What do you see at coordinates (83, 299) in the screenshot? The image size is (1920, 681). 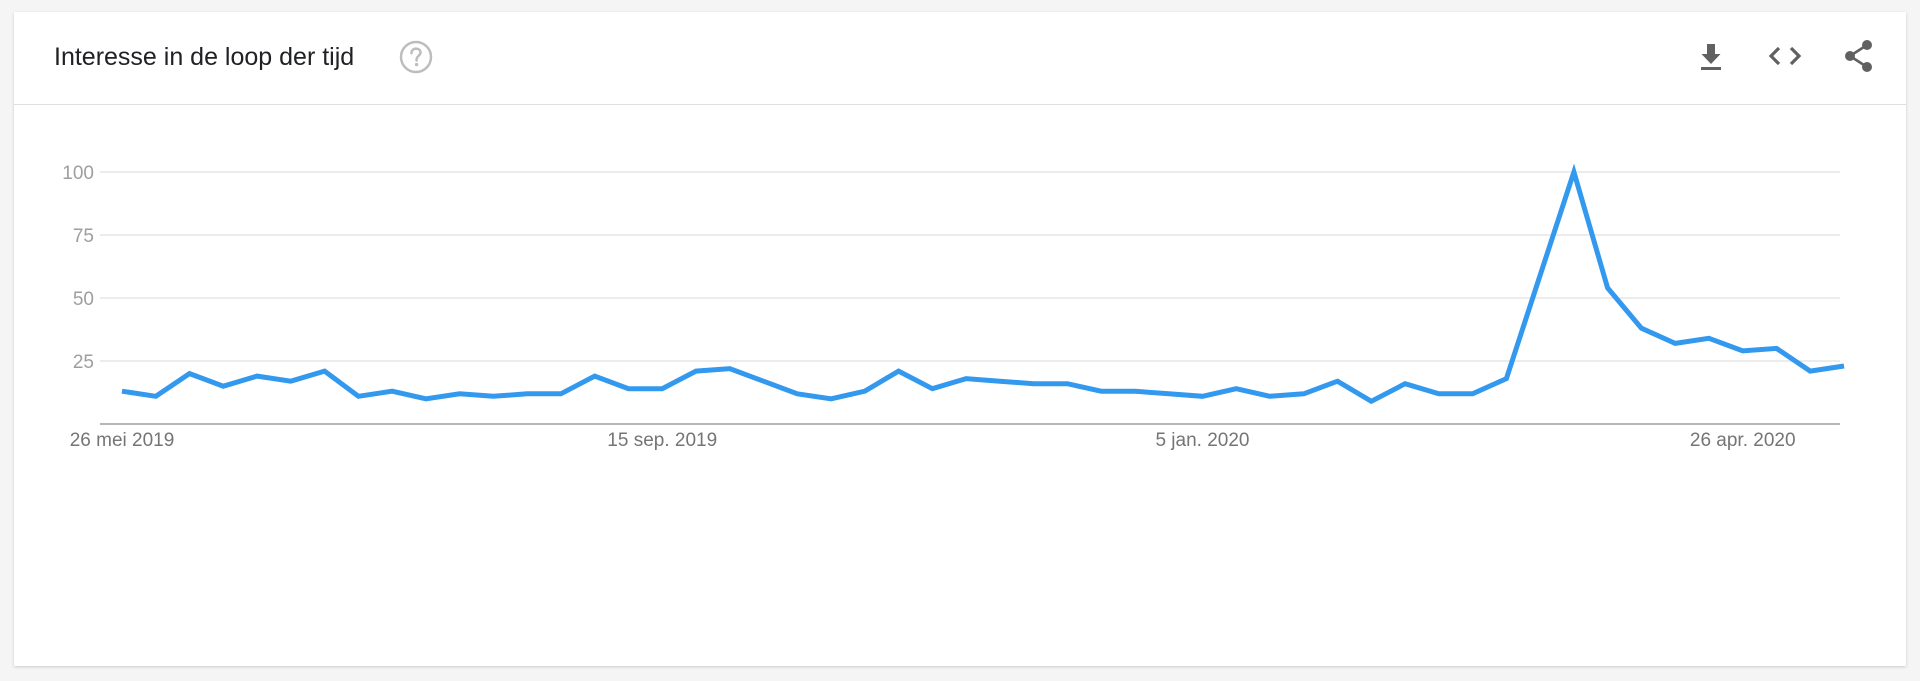 I see `y-tick-label: 50` at bounding box center [83, 299].